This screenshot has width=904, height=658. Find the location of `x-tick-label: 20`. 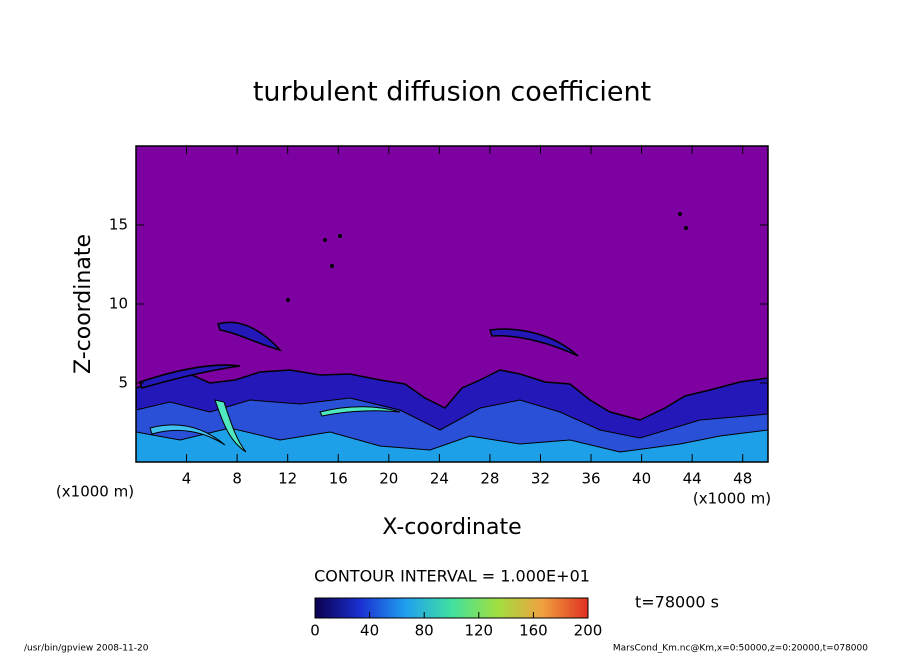

x-tick-label: 20 is located at coordinates (388, 479).